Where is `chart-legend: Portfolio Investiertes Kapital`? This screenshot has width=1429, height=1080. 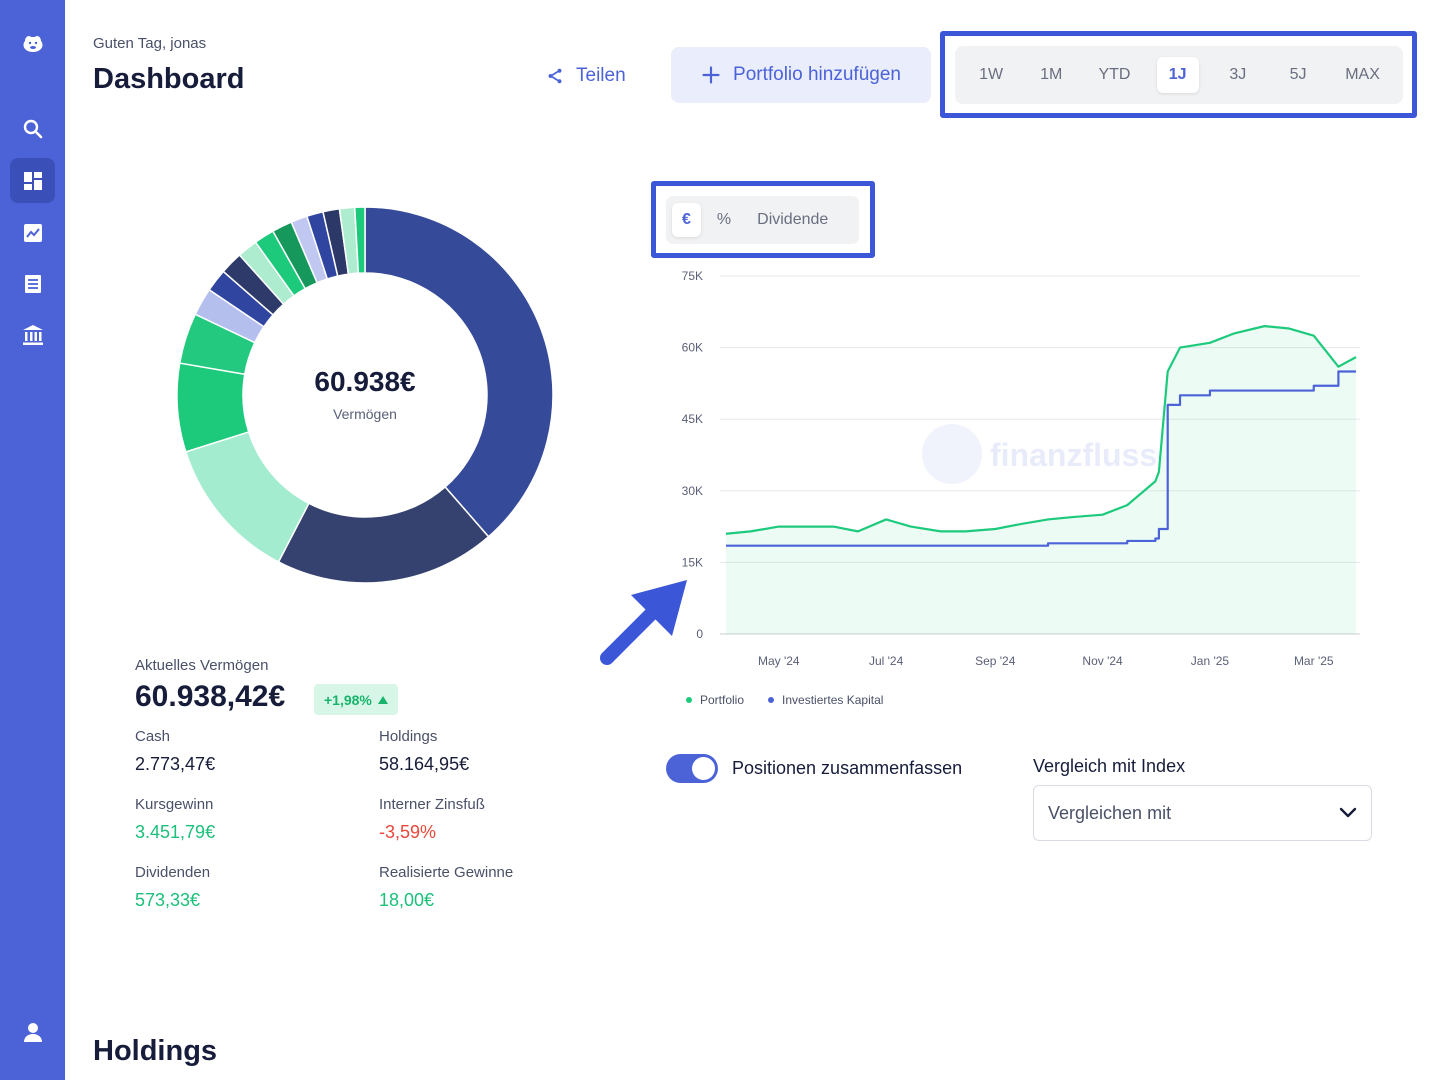 chart-legend: Portfolio Investiertes Kapital is located at coordinates (784, 700).